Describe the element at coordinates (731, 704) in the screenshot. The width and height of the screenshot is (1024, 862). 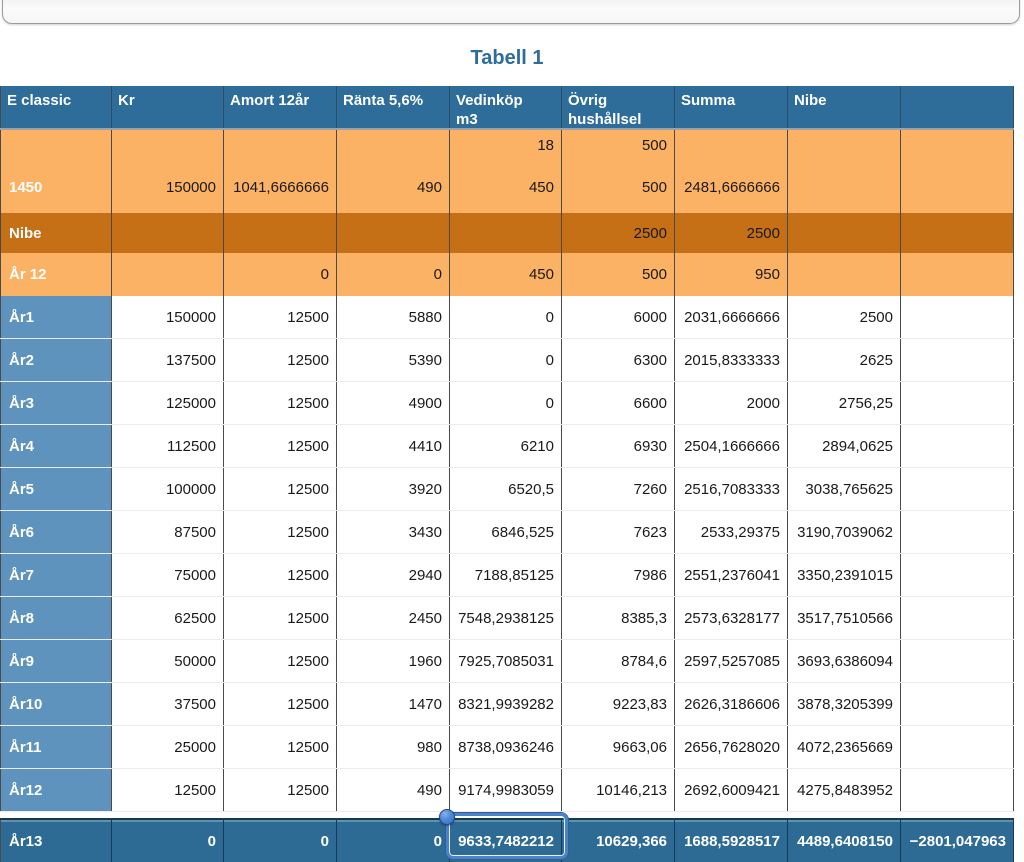
I see `data-cell: 2626,3186606` at that location.